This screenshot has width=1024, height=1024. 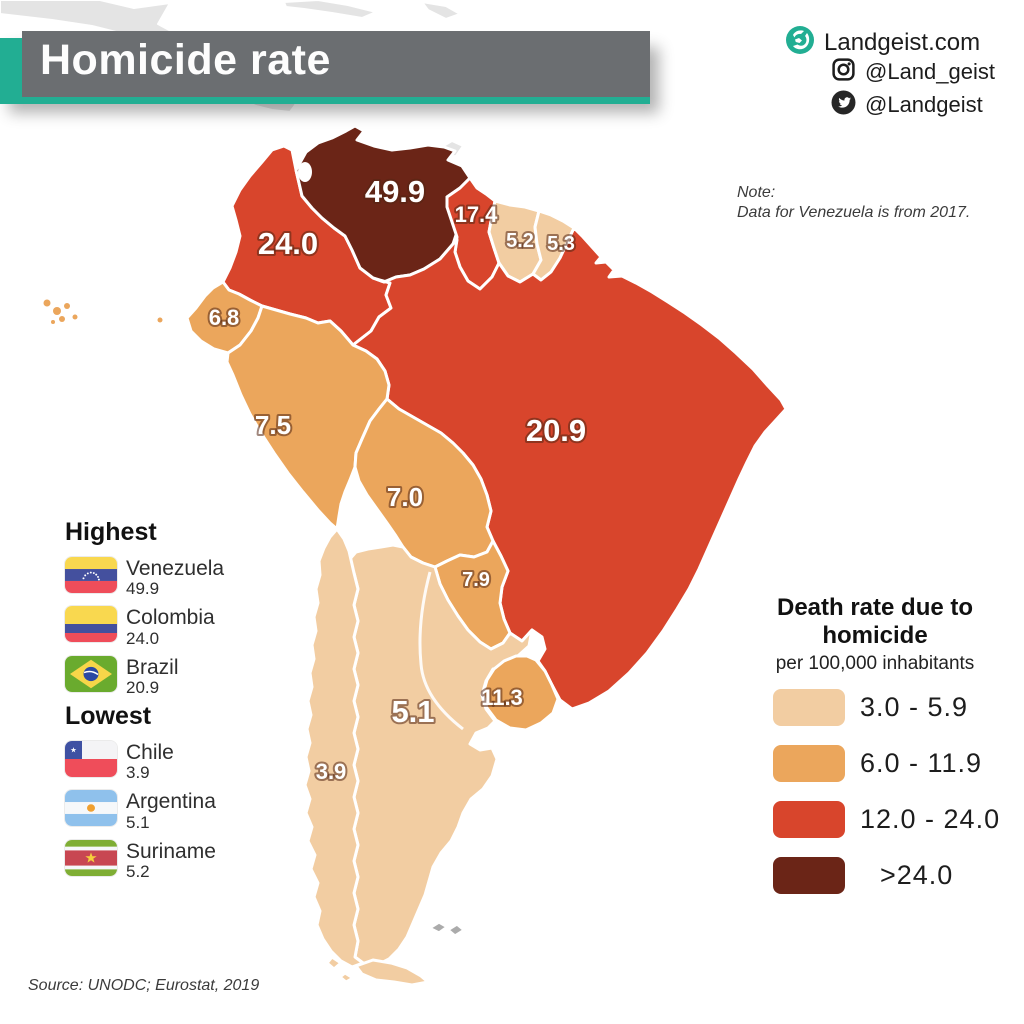 I want to click on landgeist-logo-icon, so click(x=800, y=42).